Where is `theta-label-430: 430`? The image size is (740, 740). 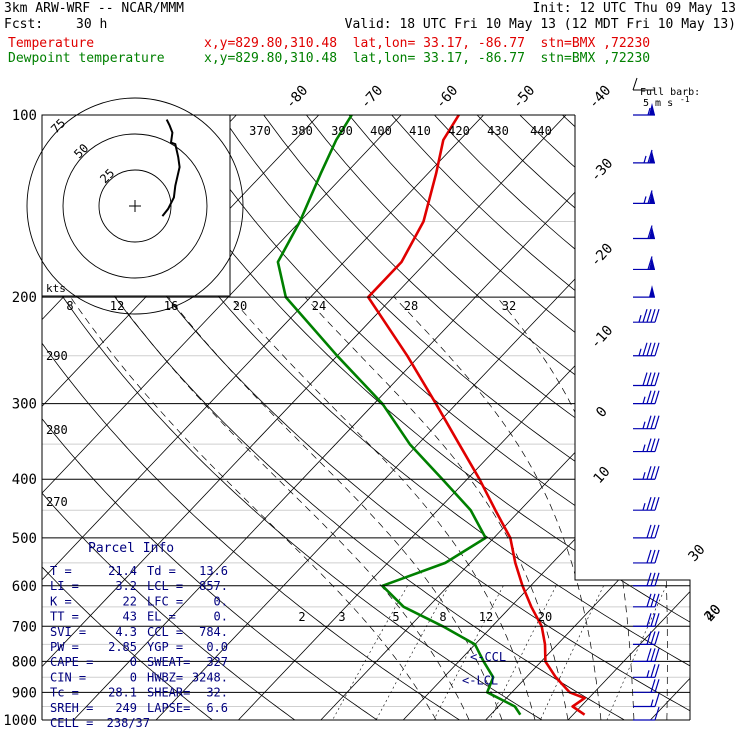 theta-label-430: 430 is located at coordinates (498, 131).